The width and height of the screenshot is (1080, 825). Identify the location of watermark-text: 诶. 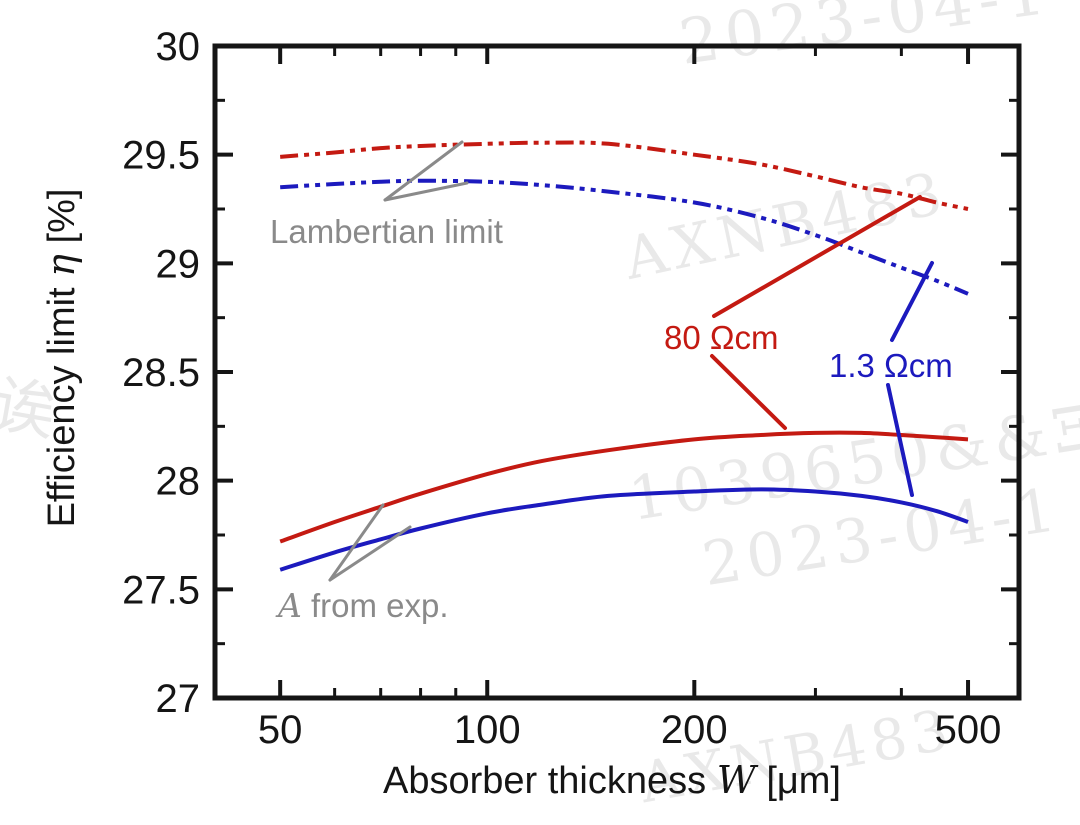
(34, 409).